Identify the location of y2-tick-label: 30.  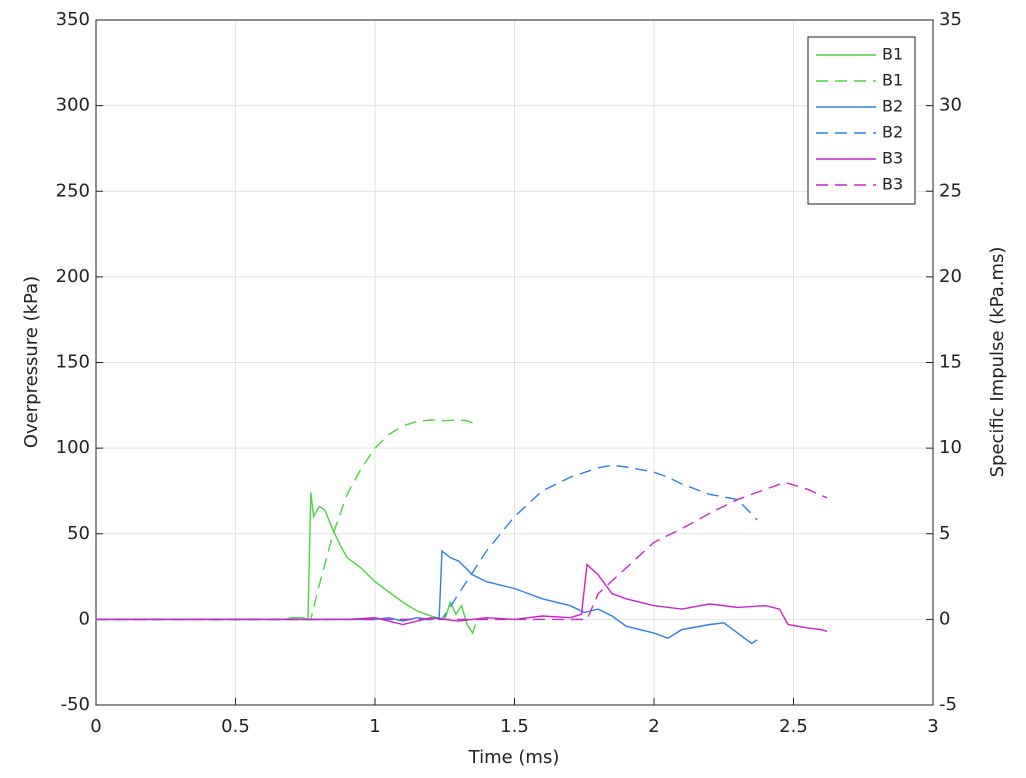
(950, 105).